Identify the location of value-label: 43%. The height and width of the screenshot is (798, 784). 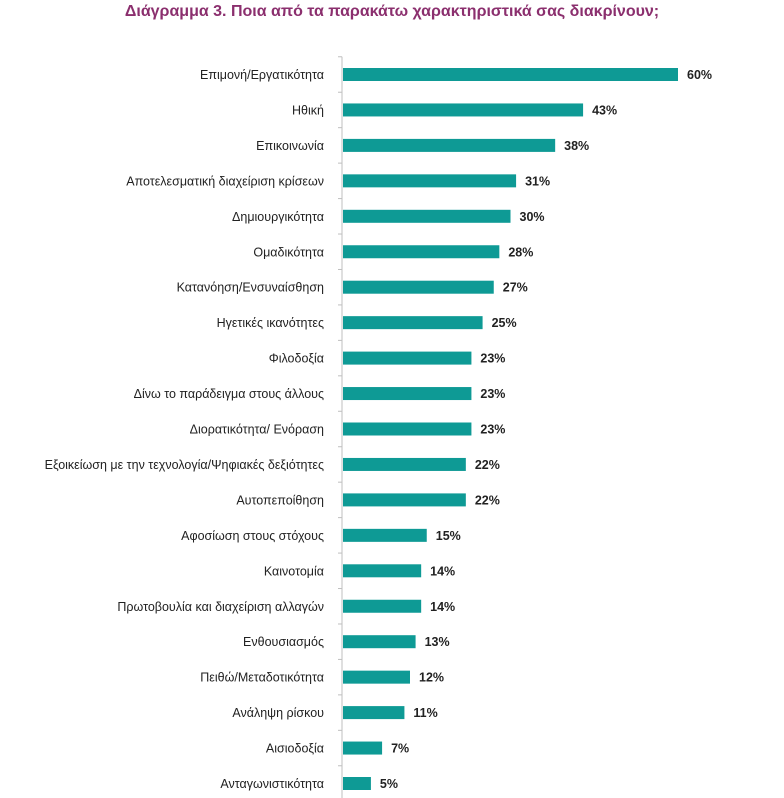
(604, 110).